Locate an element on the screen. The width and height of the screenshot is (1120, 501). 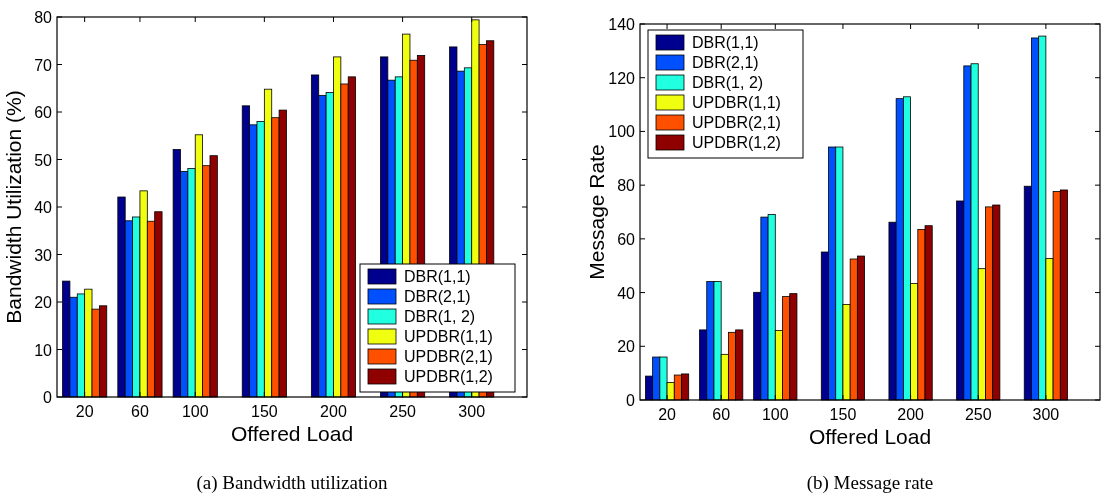
y-axis-title: Message Rate is located at coordinates (596, 212).